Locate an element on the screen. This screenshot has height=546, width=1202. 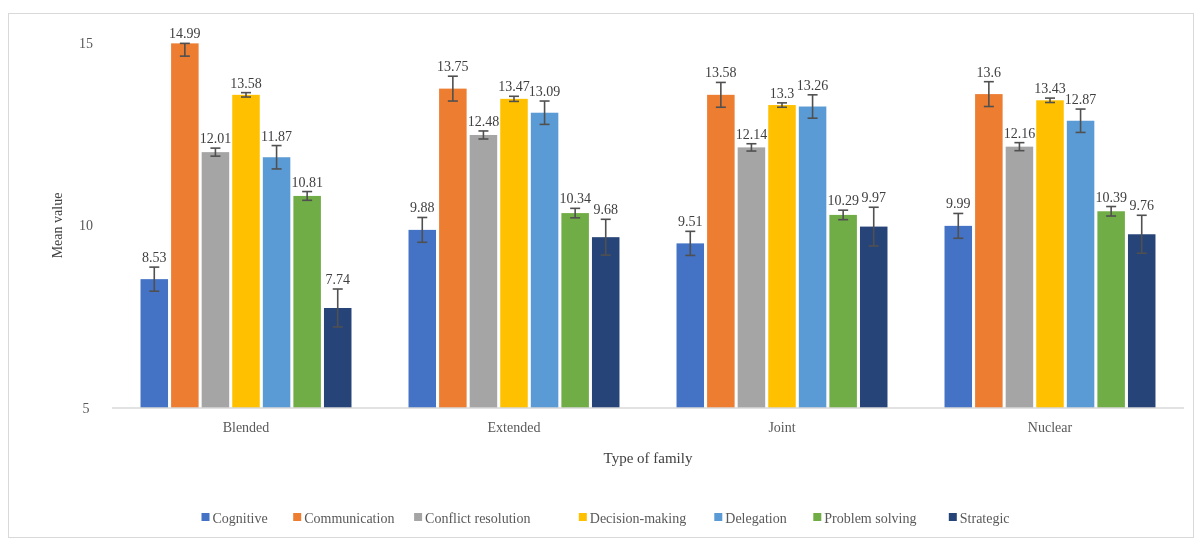
data-label: 13.26 is located at coordinates (812, 85).